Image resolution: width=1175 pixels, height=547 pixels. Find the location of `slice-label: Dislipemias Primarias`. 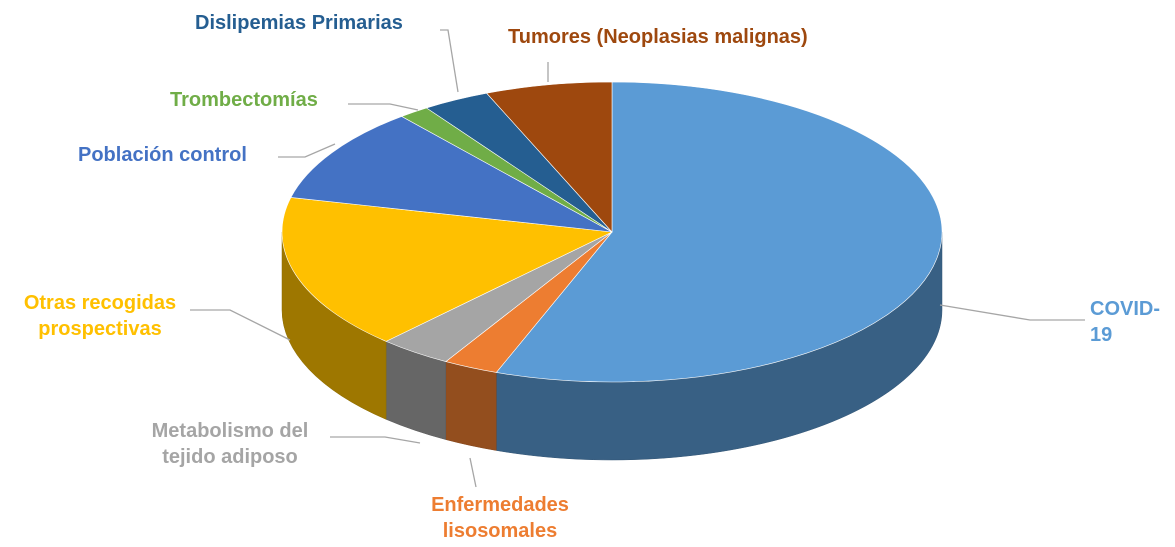

slice-label: Dislipemias Primarias is located at coordinates (299, 23).